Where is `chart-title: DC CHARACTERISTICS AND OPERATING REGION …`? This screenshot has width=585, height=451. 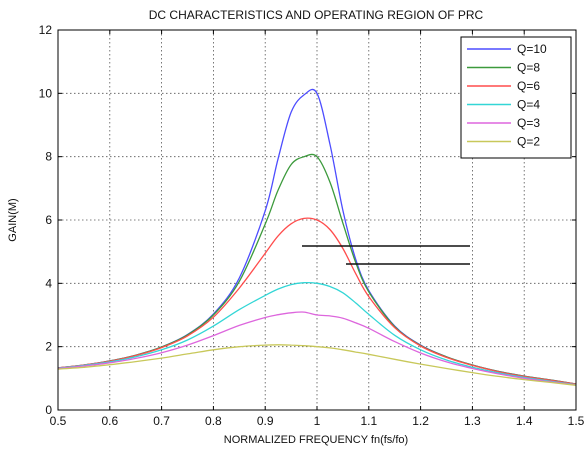
chart-title: DC CHARACTERISTICS AND OPERATING REGION … is located at coordinates (316, 15).